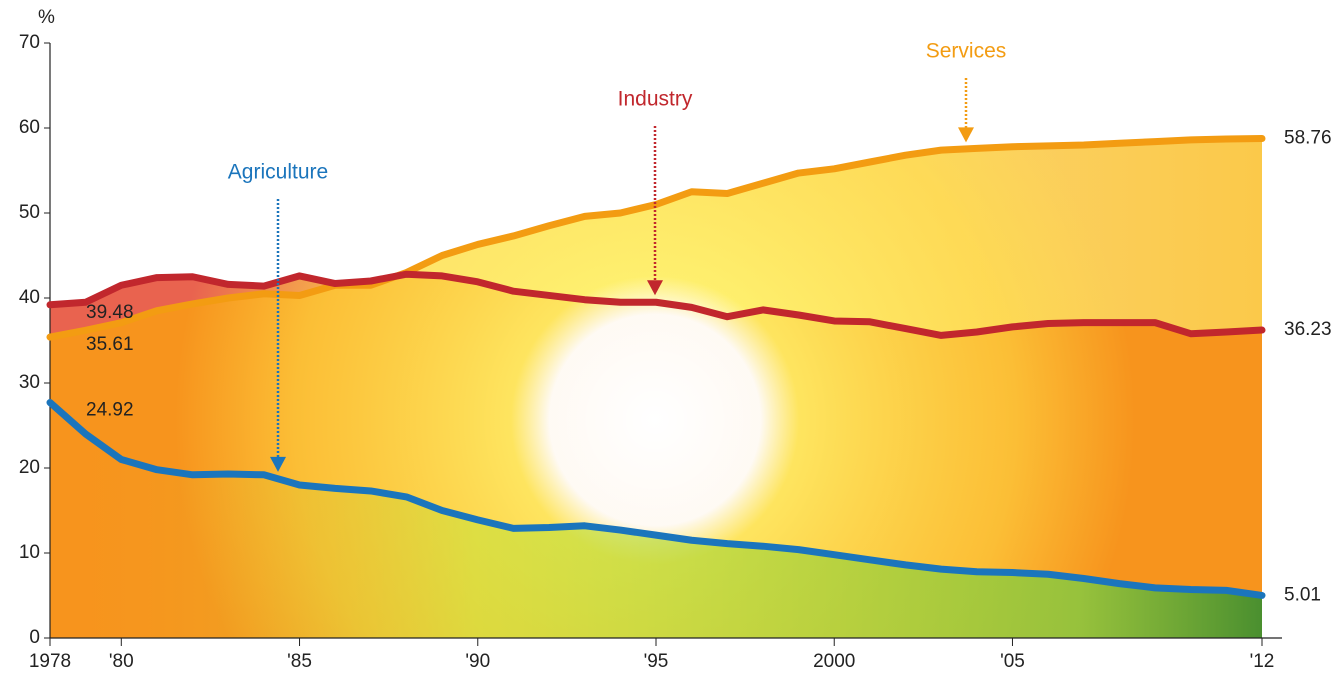 The width and height of the screenshot is (1344, 690). I want to click on series-label: Agriculture, so click(278, 172).